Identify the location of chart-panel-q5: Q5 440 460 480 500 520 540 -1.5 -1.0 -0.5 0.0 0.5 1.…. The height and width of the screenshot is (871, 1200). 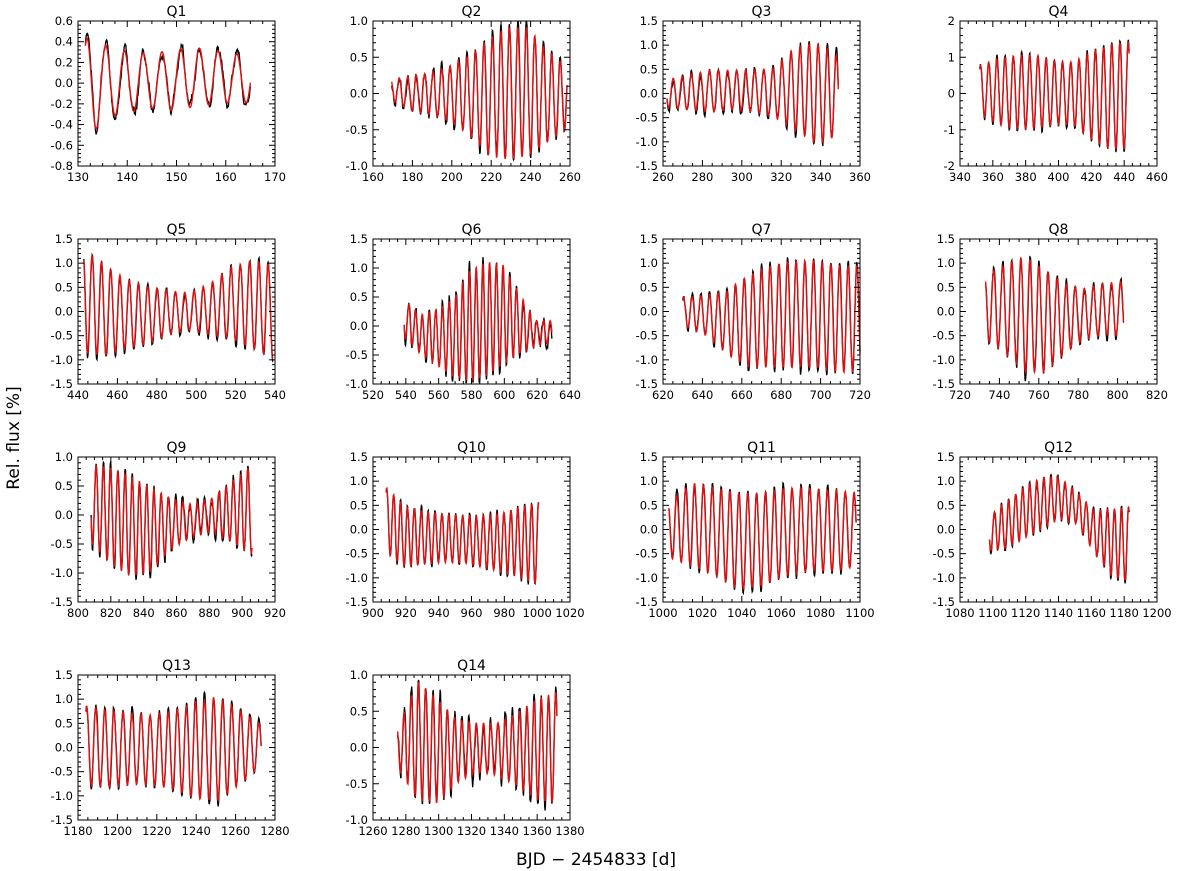
(168, 312).